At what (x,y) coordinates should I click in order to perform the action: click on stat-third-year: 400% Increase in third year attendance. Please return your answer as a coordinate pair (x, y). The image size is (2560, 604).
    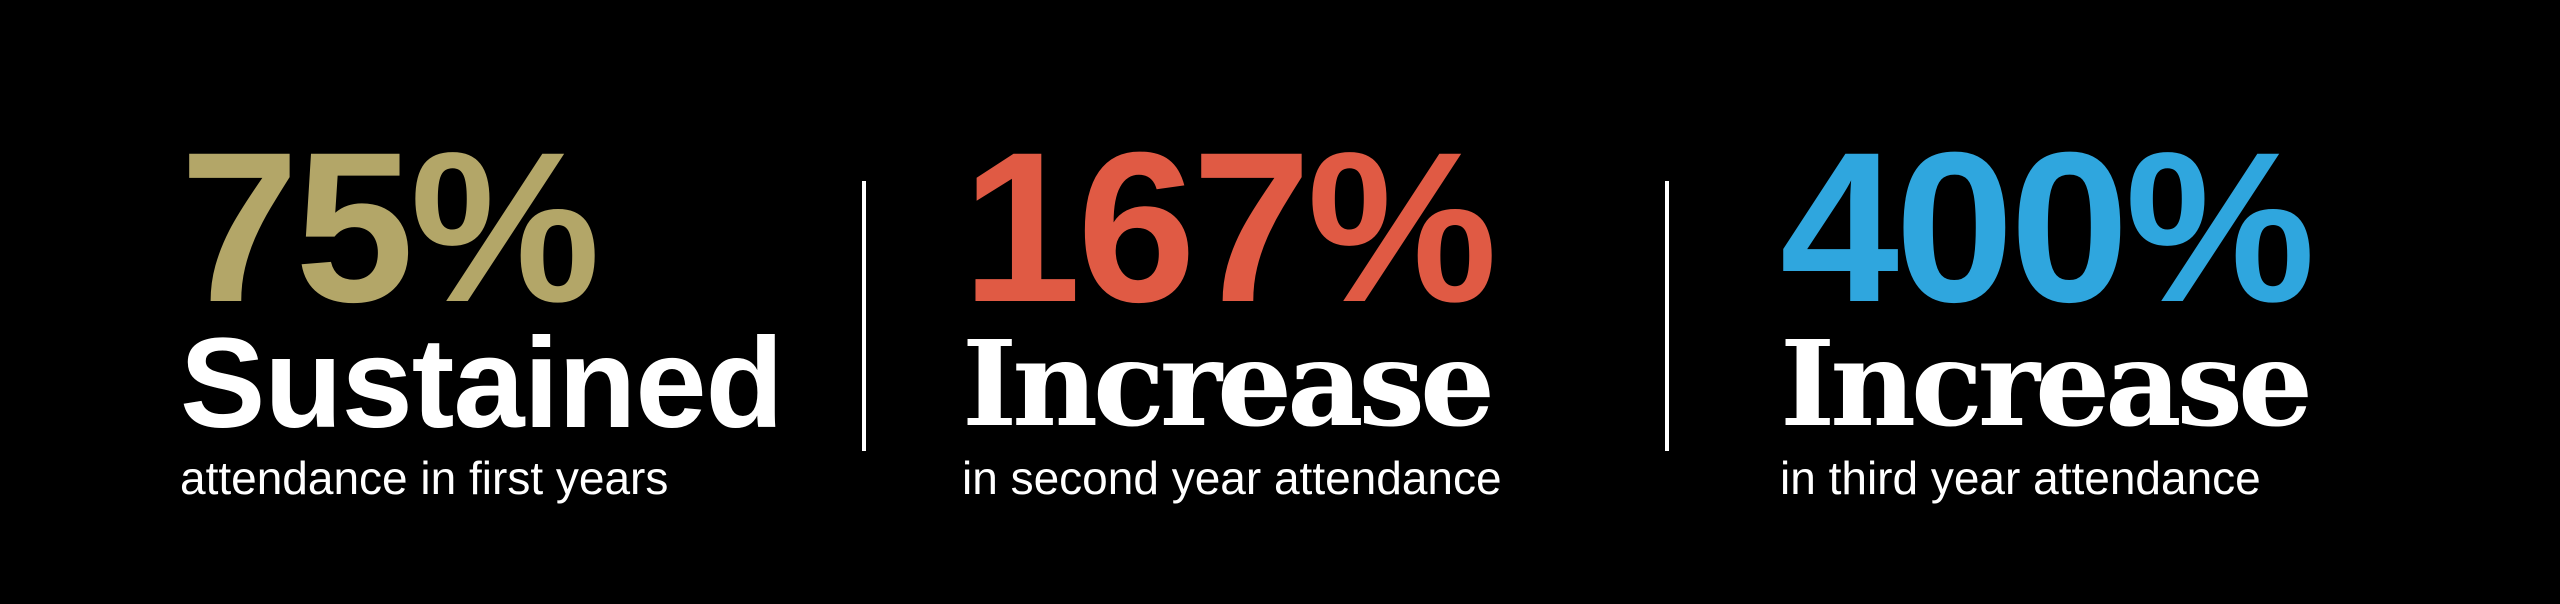
    Looking at the image, I should click on (2047, 308).